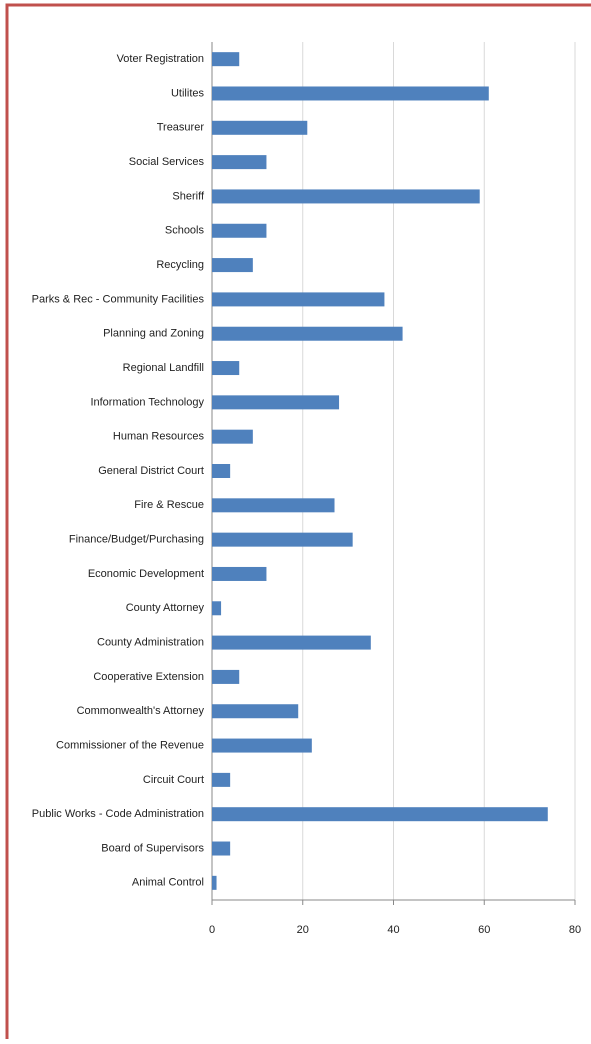 The image size is (591, 1044). What do you see at coordinates (136, 540) in the screenshot?
I see `y-tick-label: Finance/Budget/Purchasing` at bounding box center [136, 540].